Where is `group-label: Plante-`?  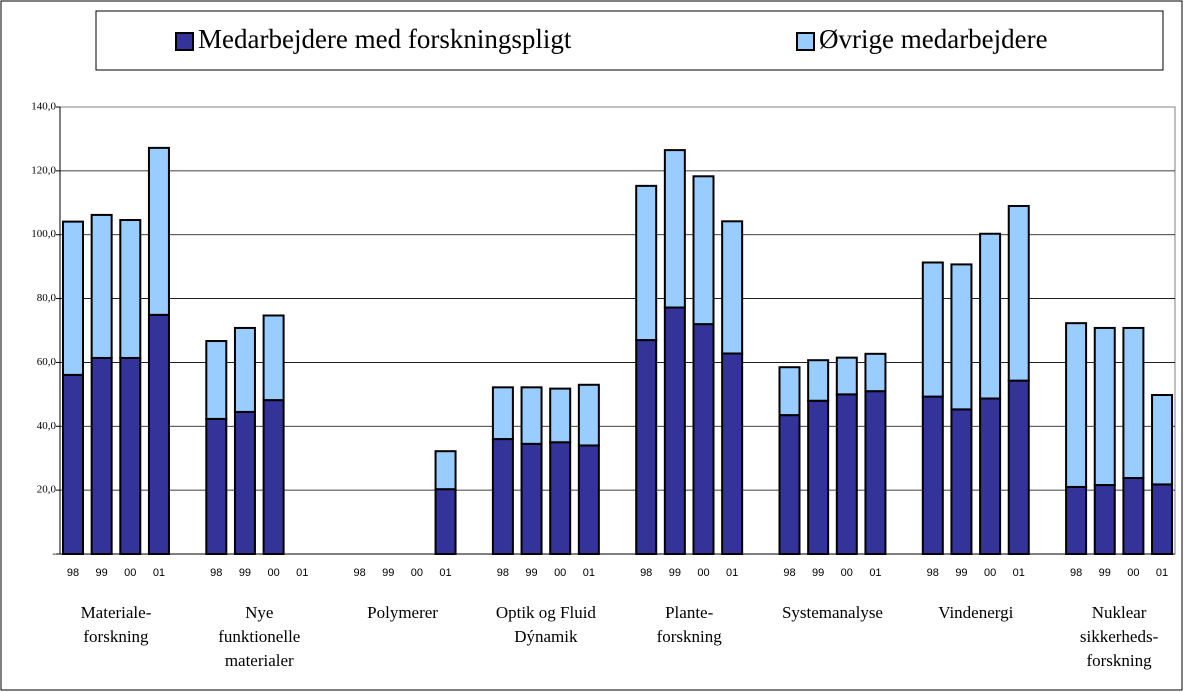 group-label: Plante- is located at coordinates (689, 612).